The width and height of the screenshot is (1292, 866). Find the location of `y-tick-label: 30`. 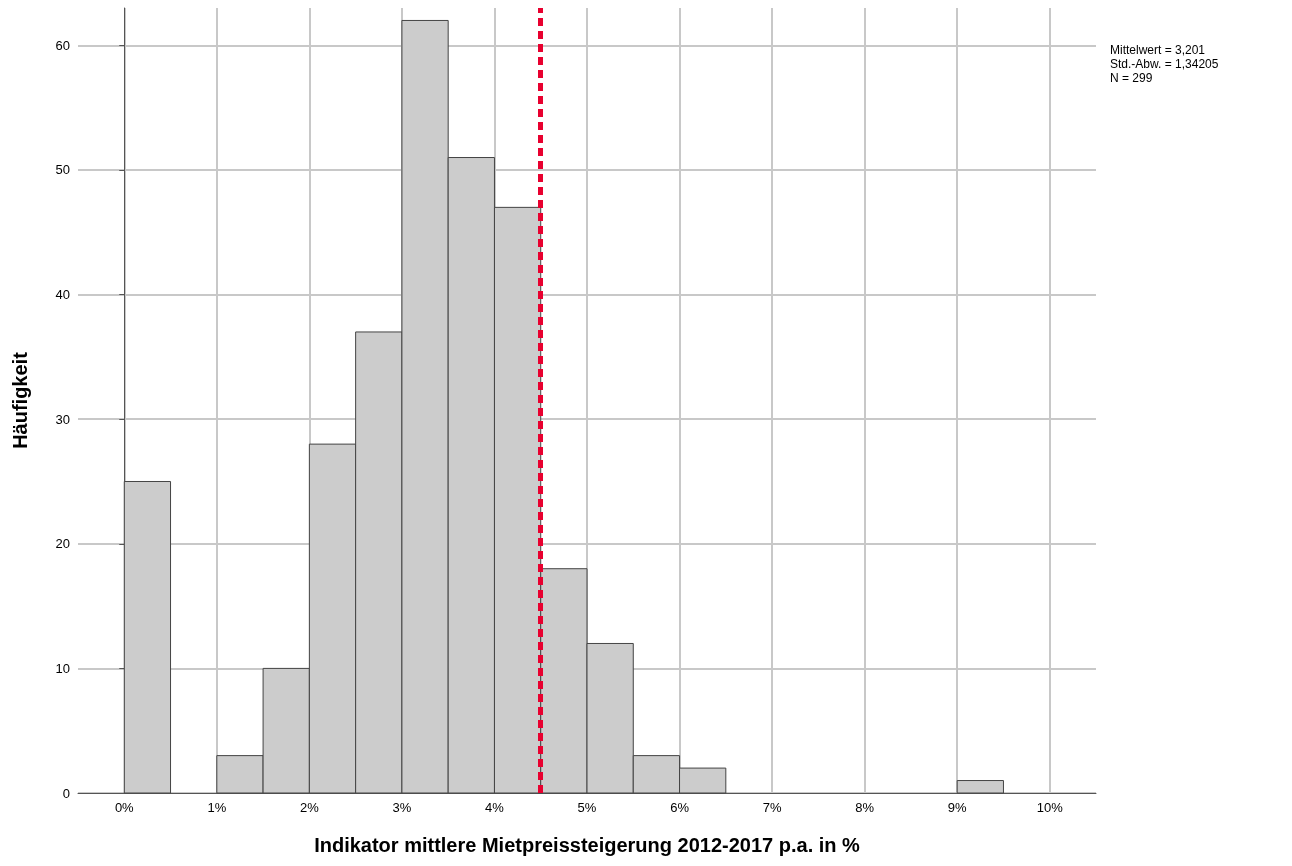

y-tick-label: 30 is located at coordinates (62, 419).